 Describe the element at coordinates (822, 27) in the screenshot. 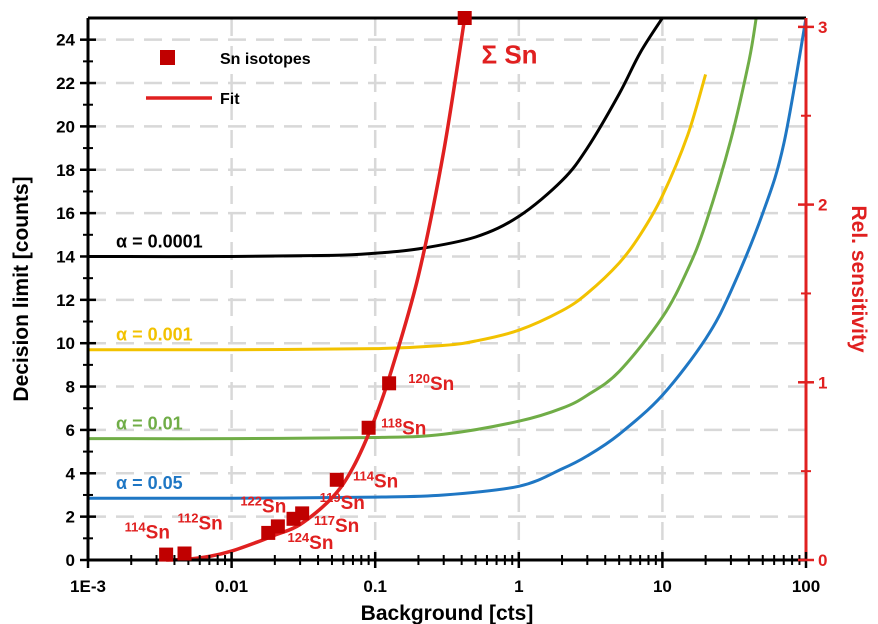

I see `y2-tick-label: 3` at that location.